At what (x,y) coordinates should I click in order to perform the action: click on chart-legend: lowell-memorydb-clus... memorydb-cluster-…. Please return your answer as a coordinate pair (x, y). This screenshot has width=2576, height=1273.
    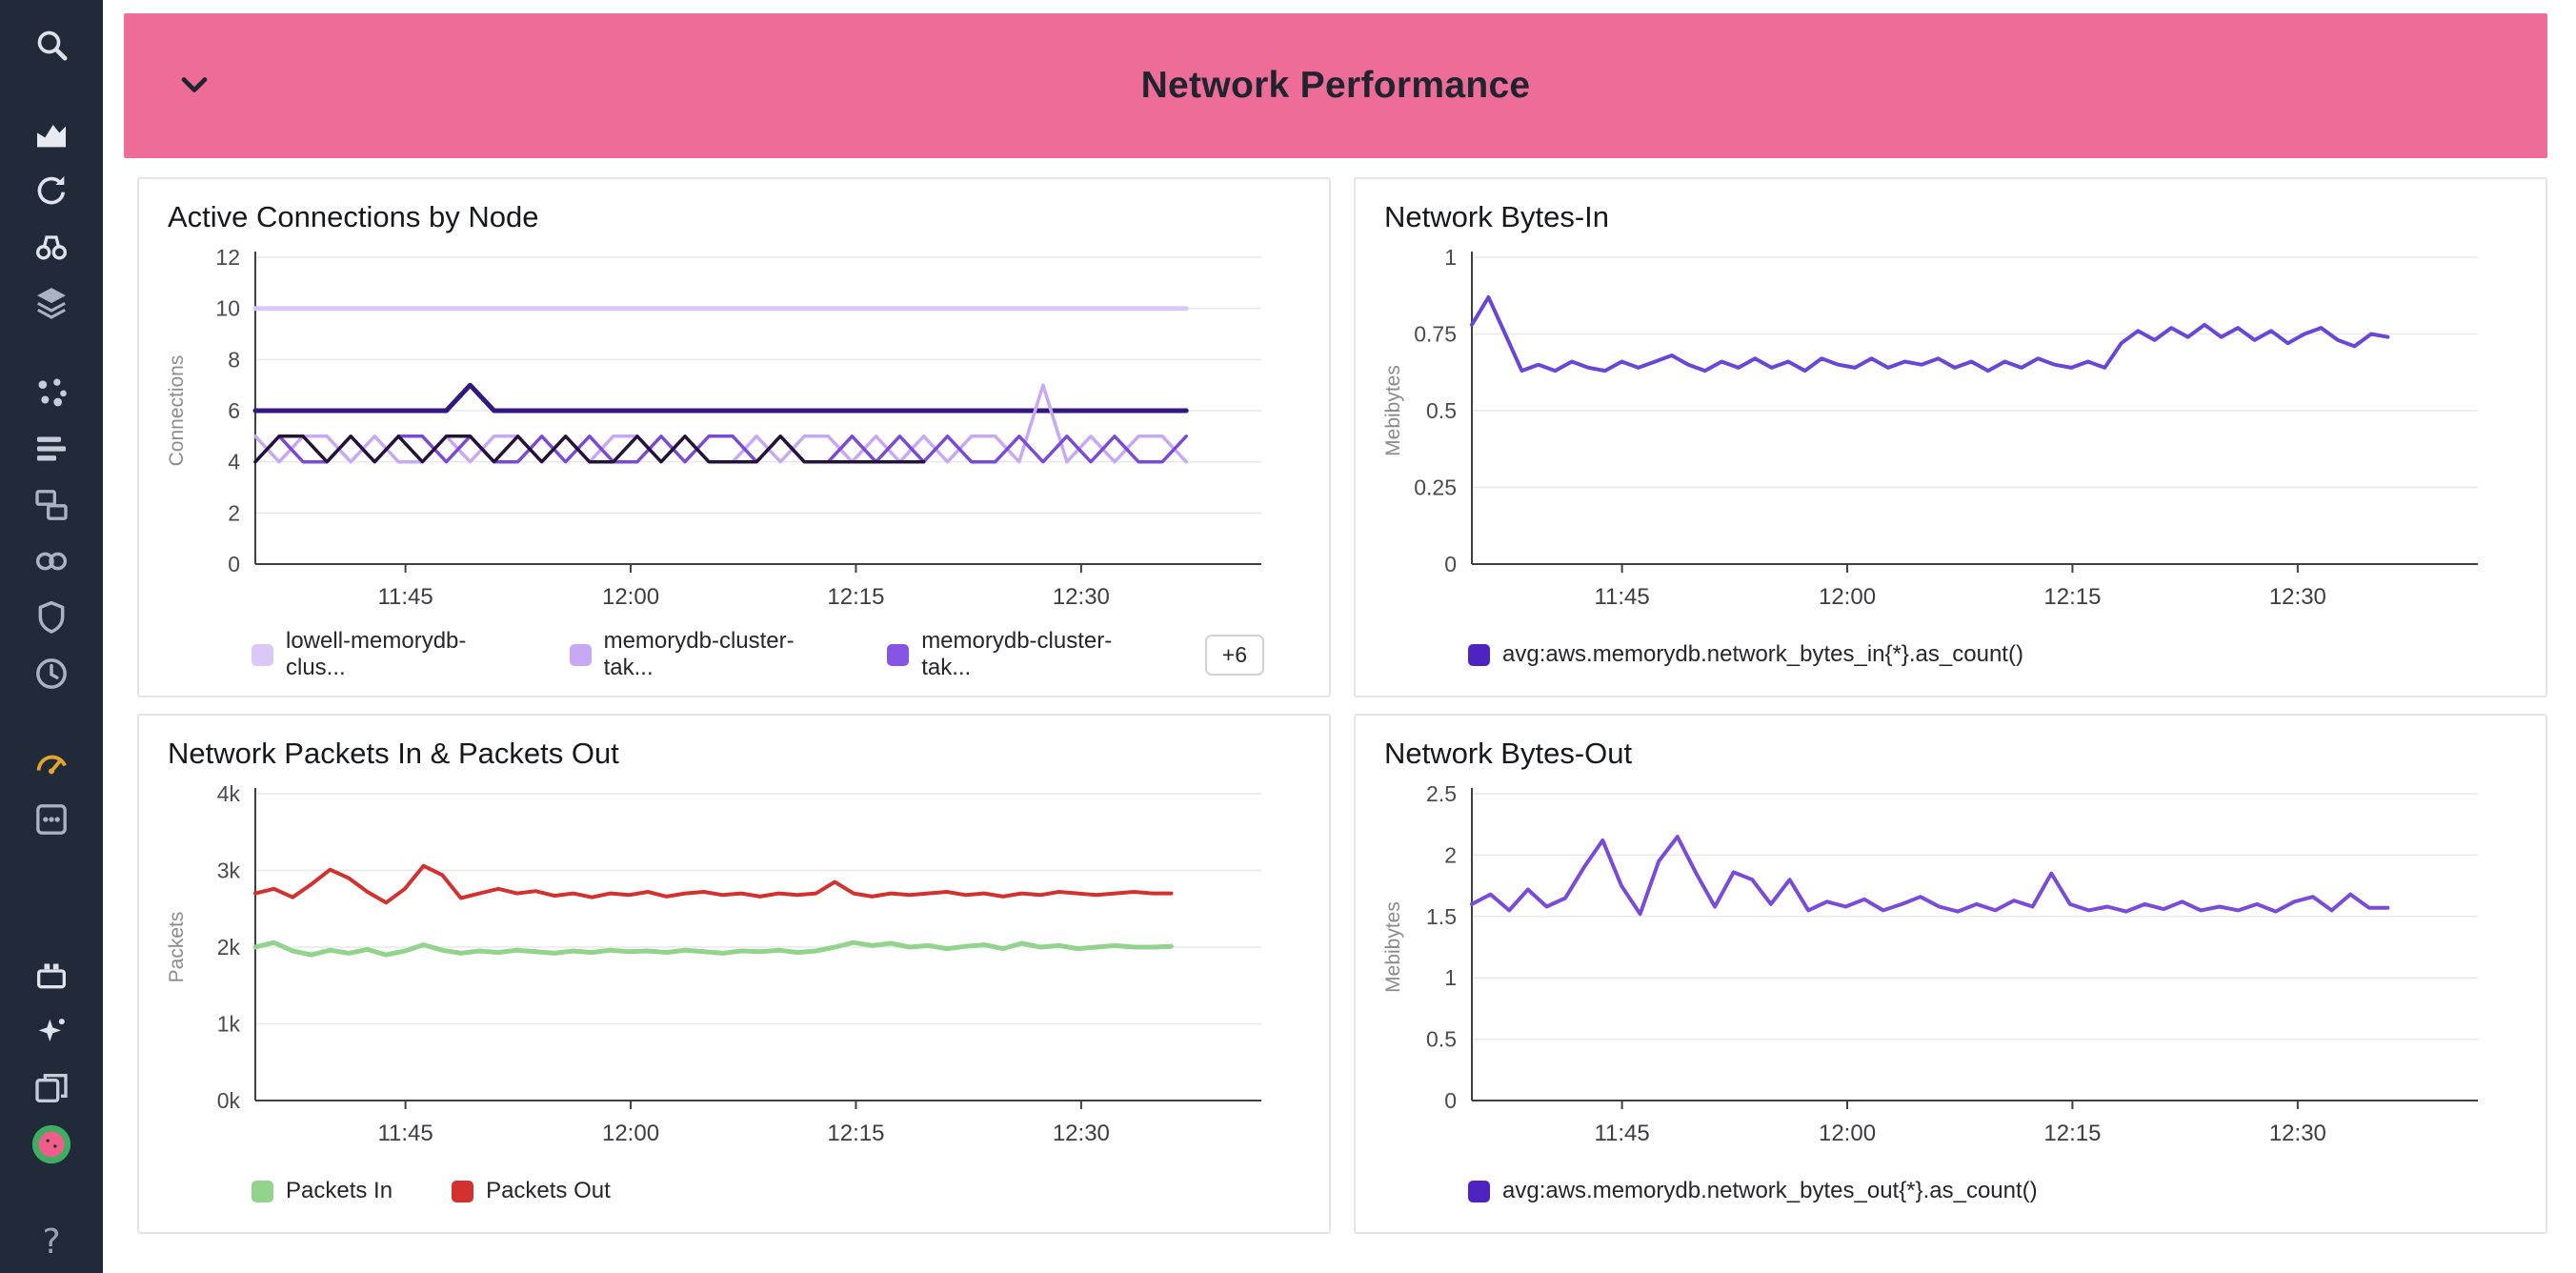
    Looking at the image, I should click on (732, 654).